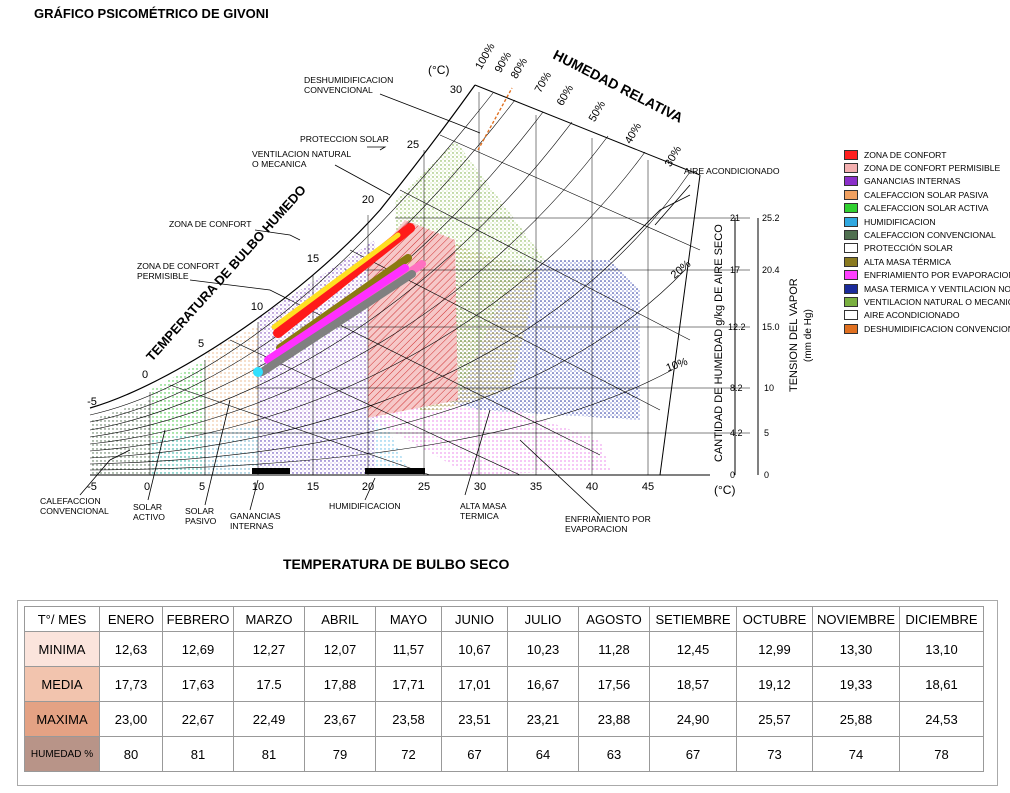 This screenshot has width=1010, height=793. I want to click on table-cell: 10,67, so click(474, 649).